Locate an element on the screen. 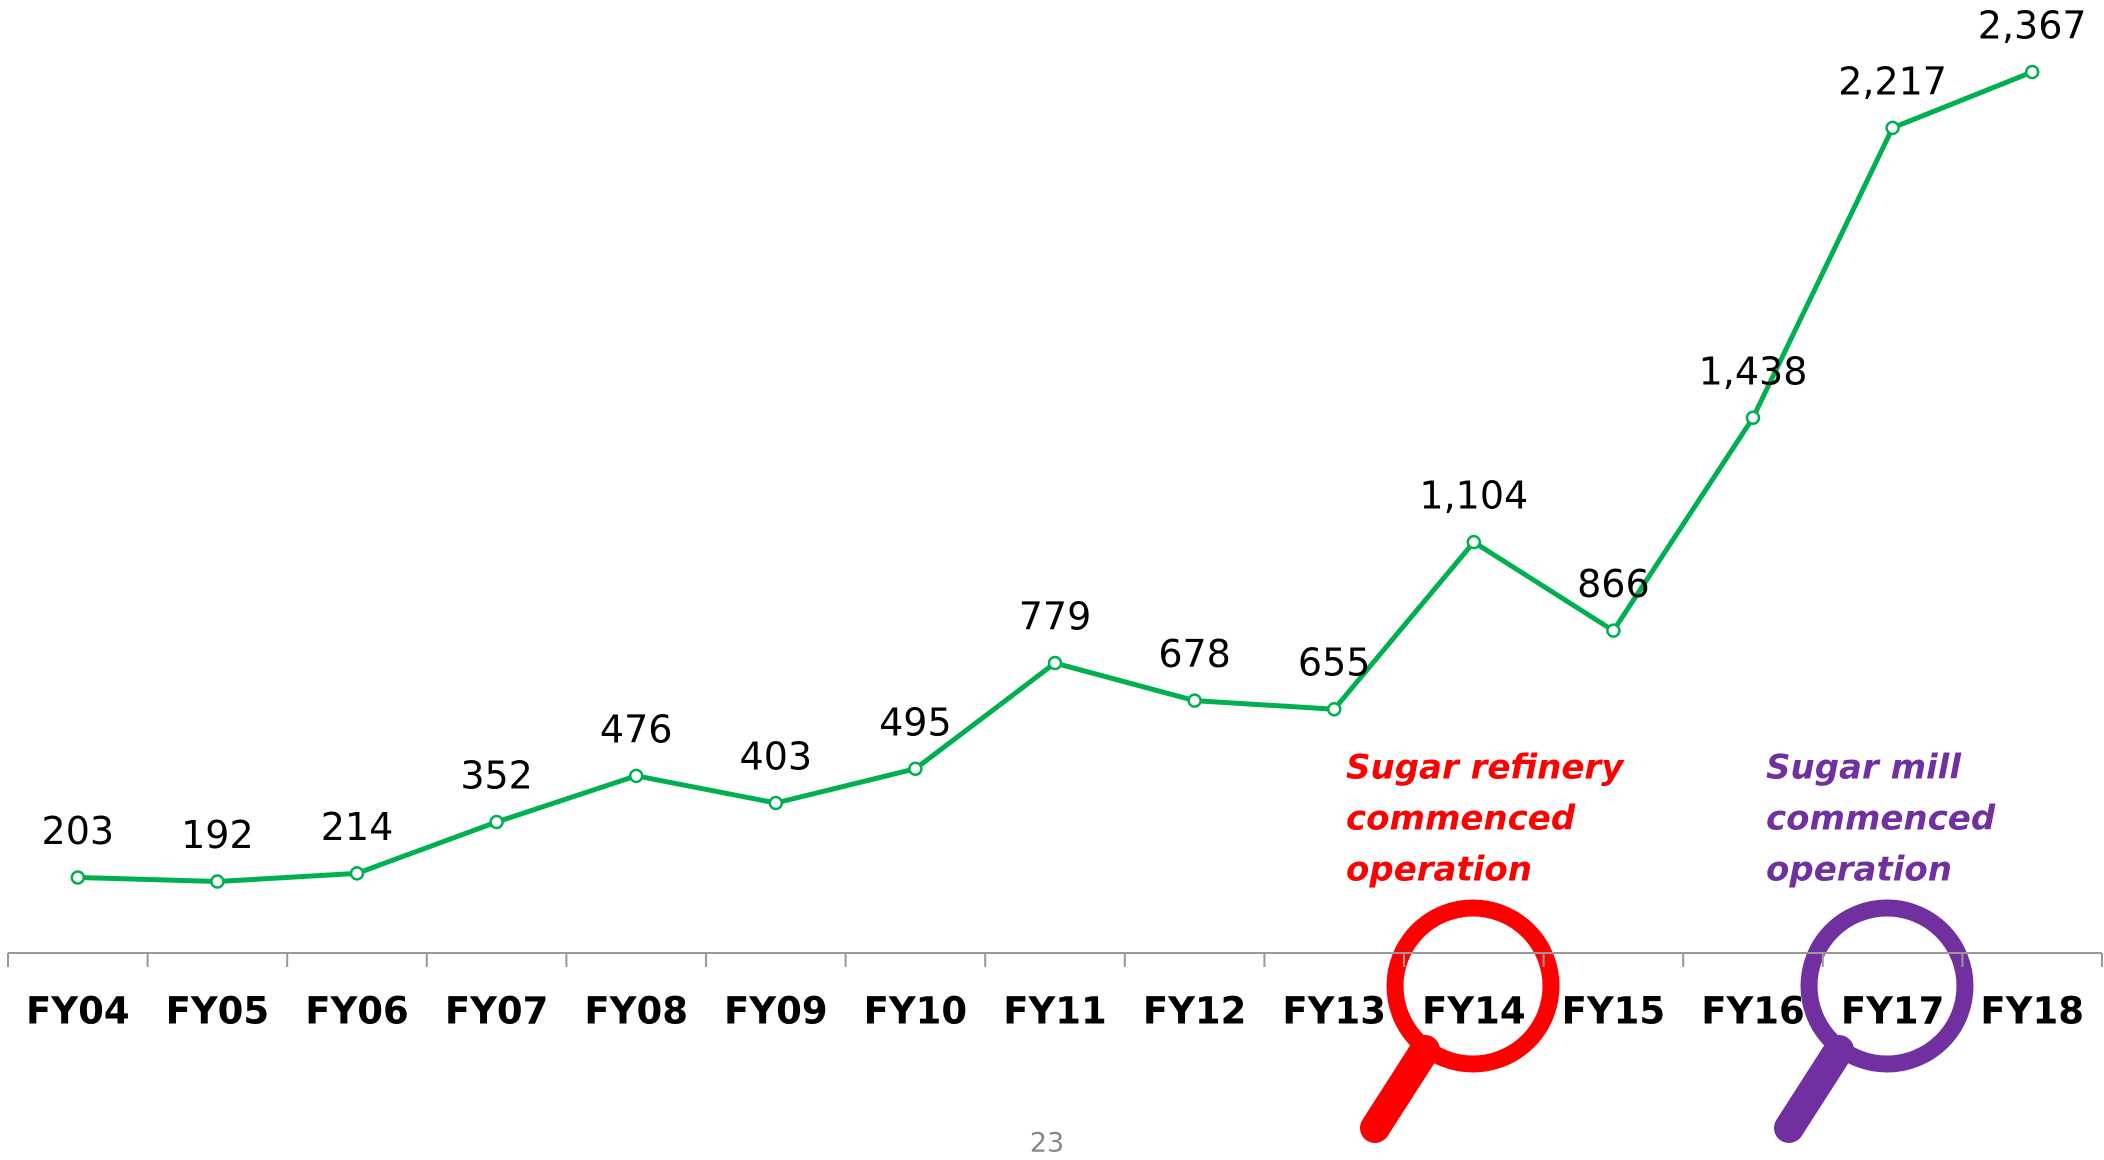 The height and width of the screenshot is (1160, 2104). data-label: 495 is located at coordinates (915, 722).